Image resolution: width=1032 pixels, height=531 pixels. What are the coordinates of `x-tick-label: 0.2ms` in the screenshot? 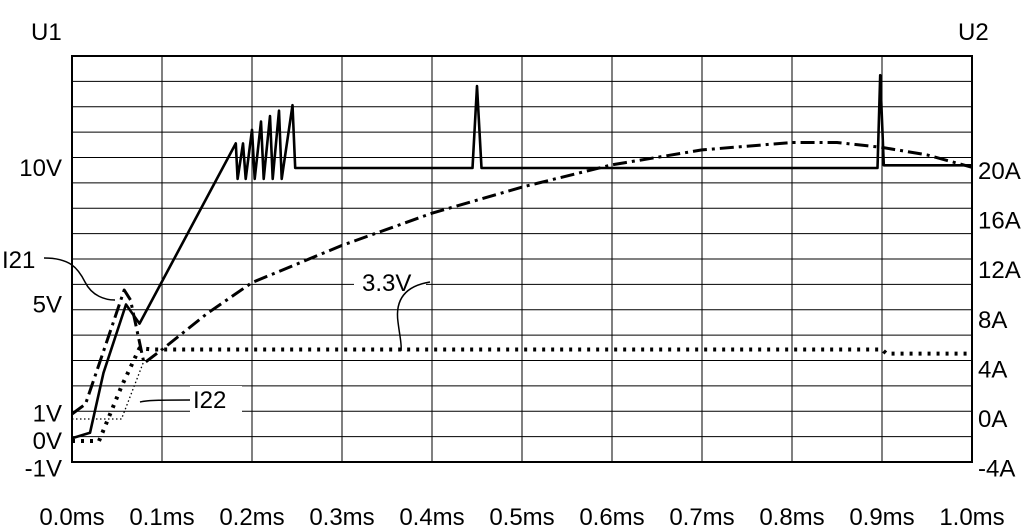 It's located at (251, 517).